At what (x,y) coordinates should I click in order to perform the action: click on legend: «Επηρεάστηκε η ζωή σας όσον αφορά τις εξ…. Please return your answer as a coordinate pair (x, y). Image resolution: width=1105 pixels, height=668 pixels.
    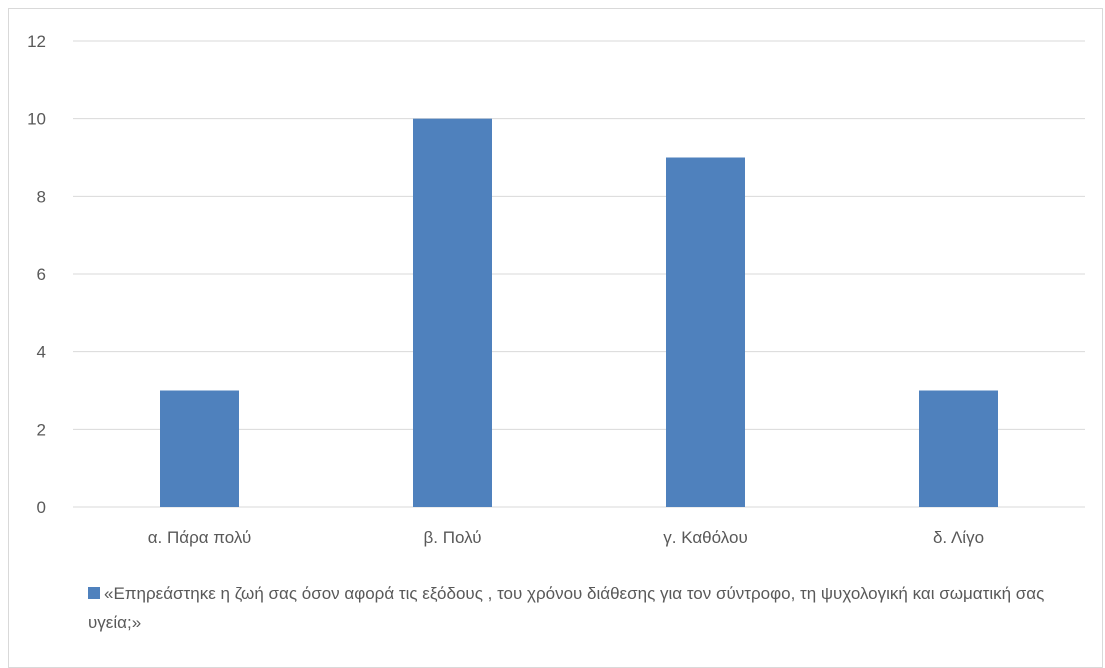
    Looking at the image, I should click on (583, 608).